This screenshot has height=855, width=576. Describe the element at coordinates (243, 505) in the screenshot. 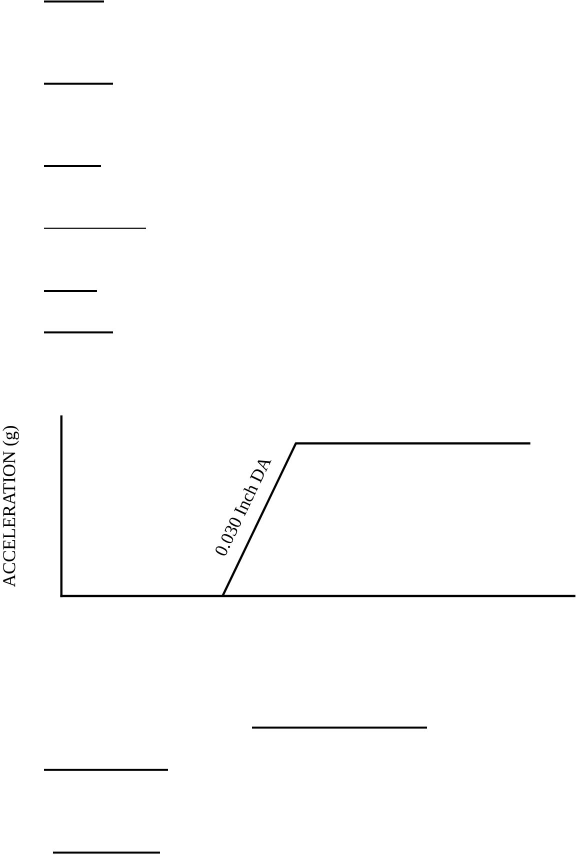

I see `annotation: 0.030 Inch DA` at that location.